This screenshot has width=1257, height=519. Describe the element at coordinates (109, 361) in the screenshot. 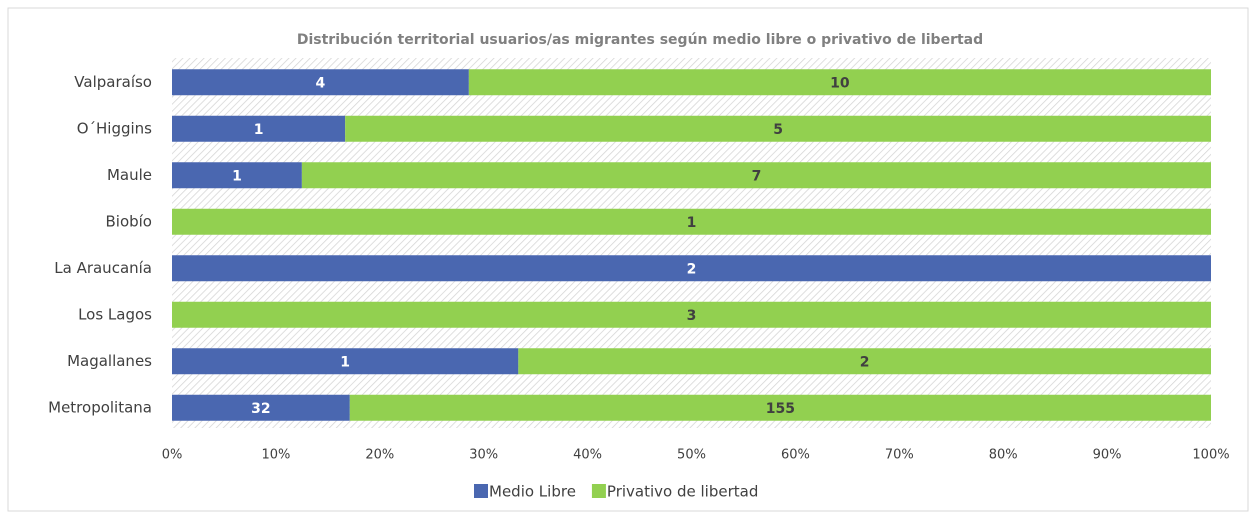

I see `y-tick-label: Magallanes` at that location.